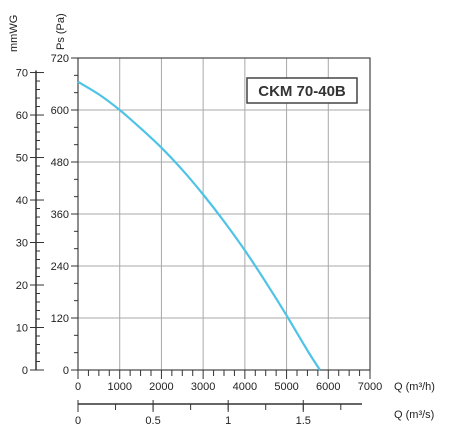  Describe the element at coordinates (78, 421) in the screenshot. I see `x2-tick-label: 0` at that location.